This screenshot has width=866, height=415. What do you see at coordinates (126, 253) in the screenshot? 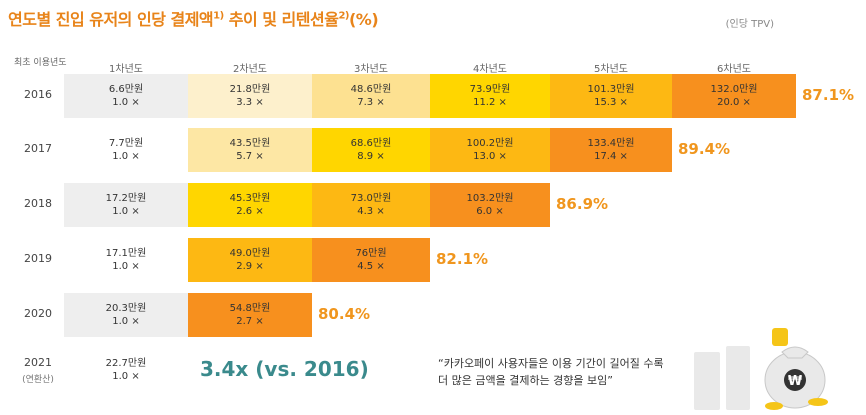
I see `cell-value: 17.1만원` at bounding box center [126, 253].